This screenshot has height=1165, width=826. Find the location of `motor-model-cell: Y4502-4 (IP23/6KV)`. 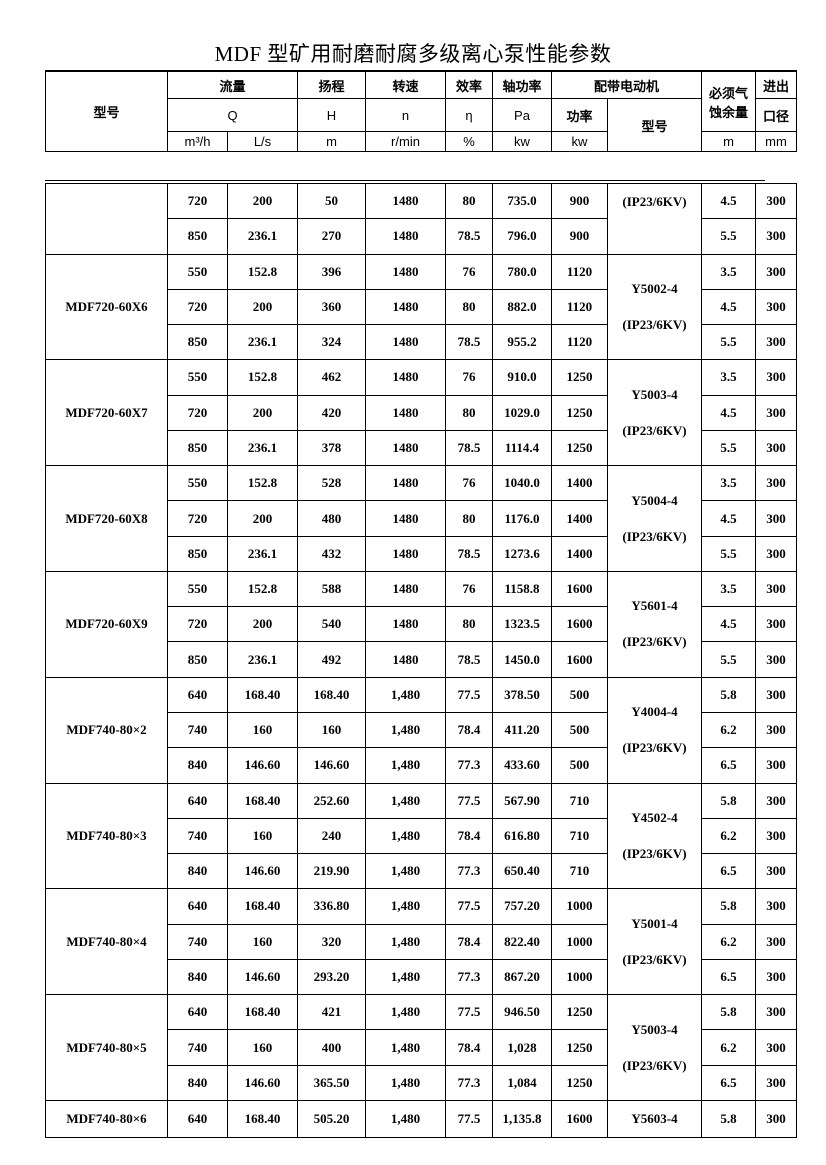

motor-model-cell: Y4502-4 (IP23/6KV) is located at coordinates (654, 836).